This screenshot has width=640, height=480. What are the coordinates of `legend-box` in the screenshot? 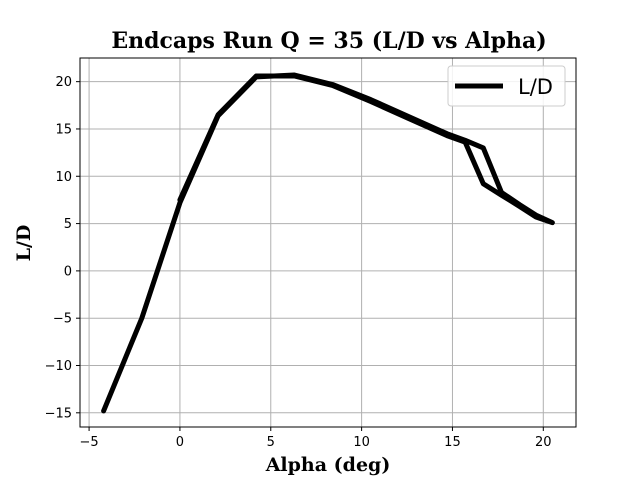 It's located at (506, 86).